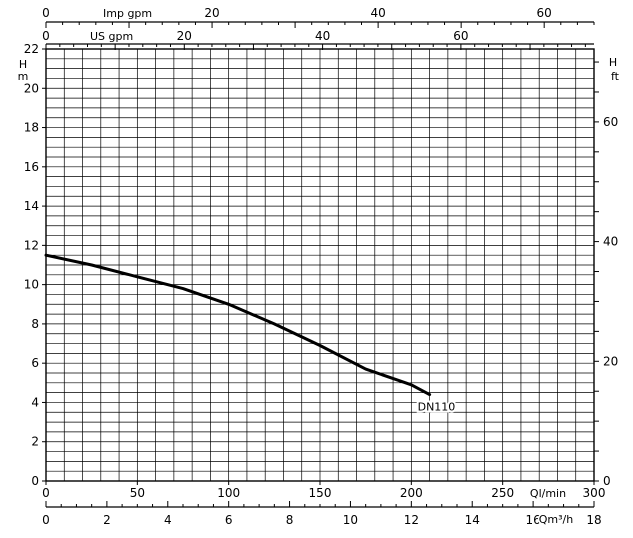 This screenshot has width=633, height=538. I want to click on x-tick-label: 50, so click(137, 493).